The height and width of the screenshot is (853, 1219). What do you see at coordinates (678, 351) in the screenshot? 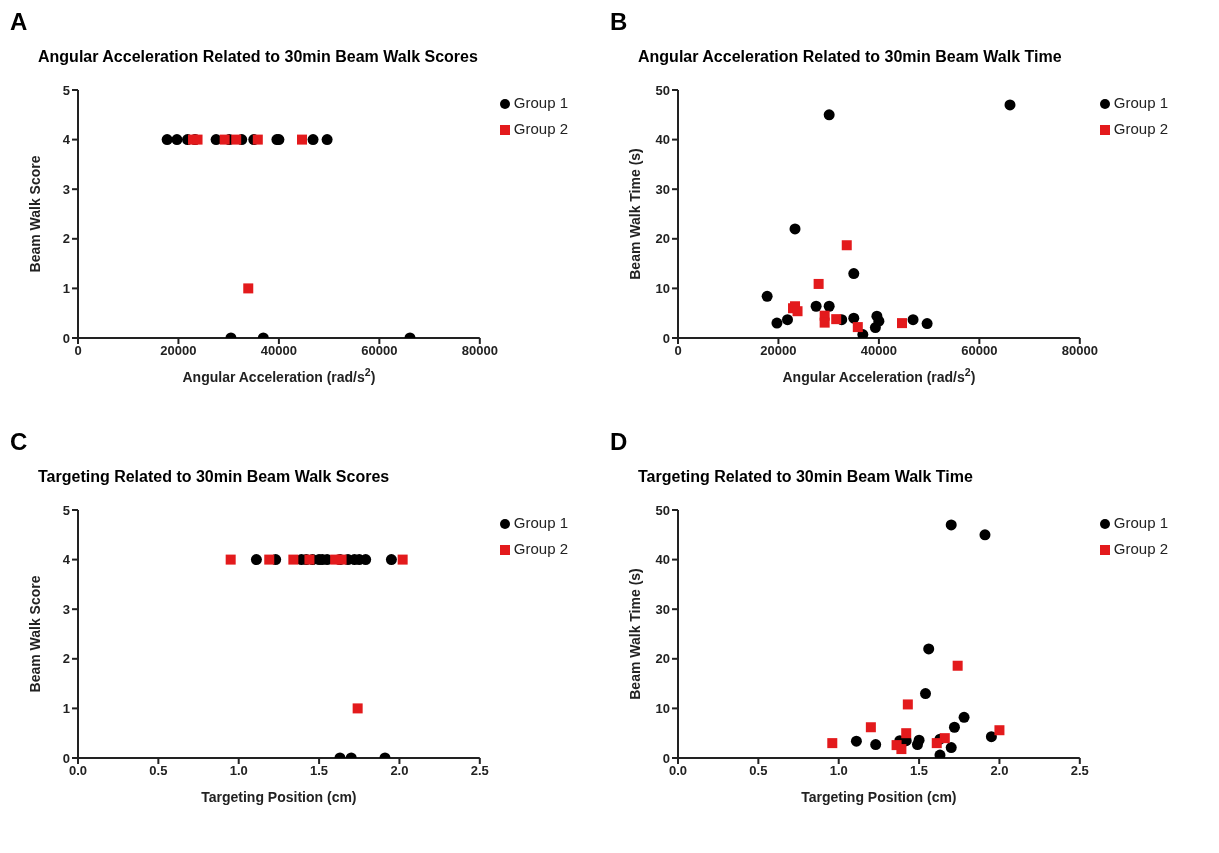
I see `x-tick-label: 0` at bounding box center [678, 351].